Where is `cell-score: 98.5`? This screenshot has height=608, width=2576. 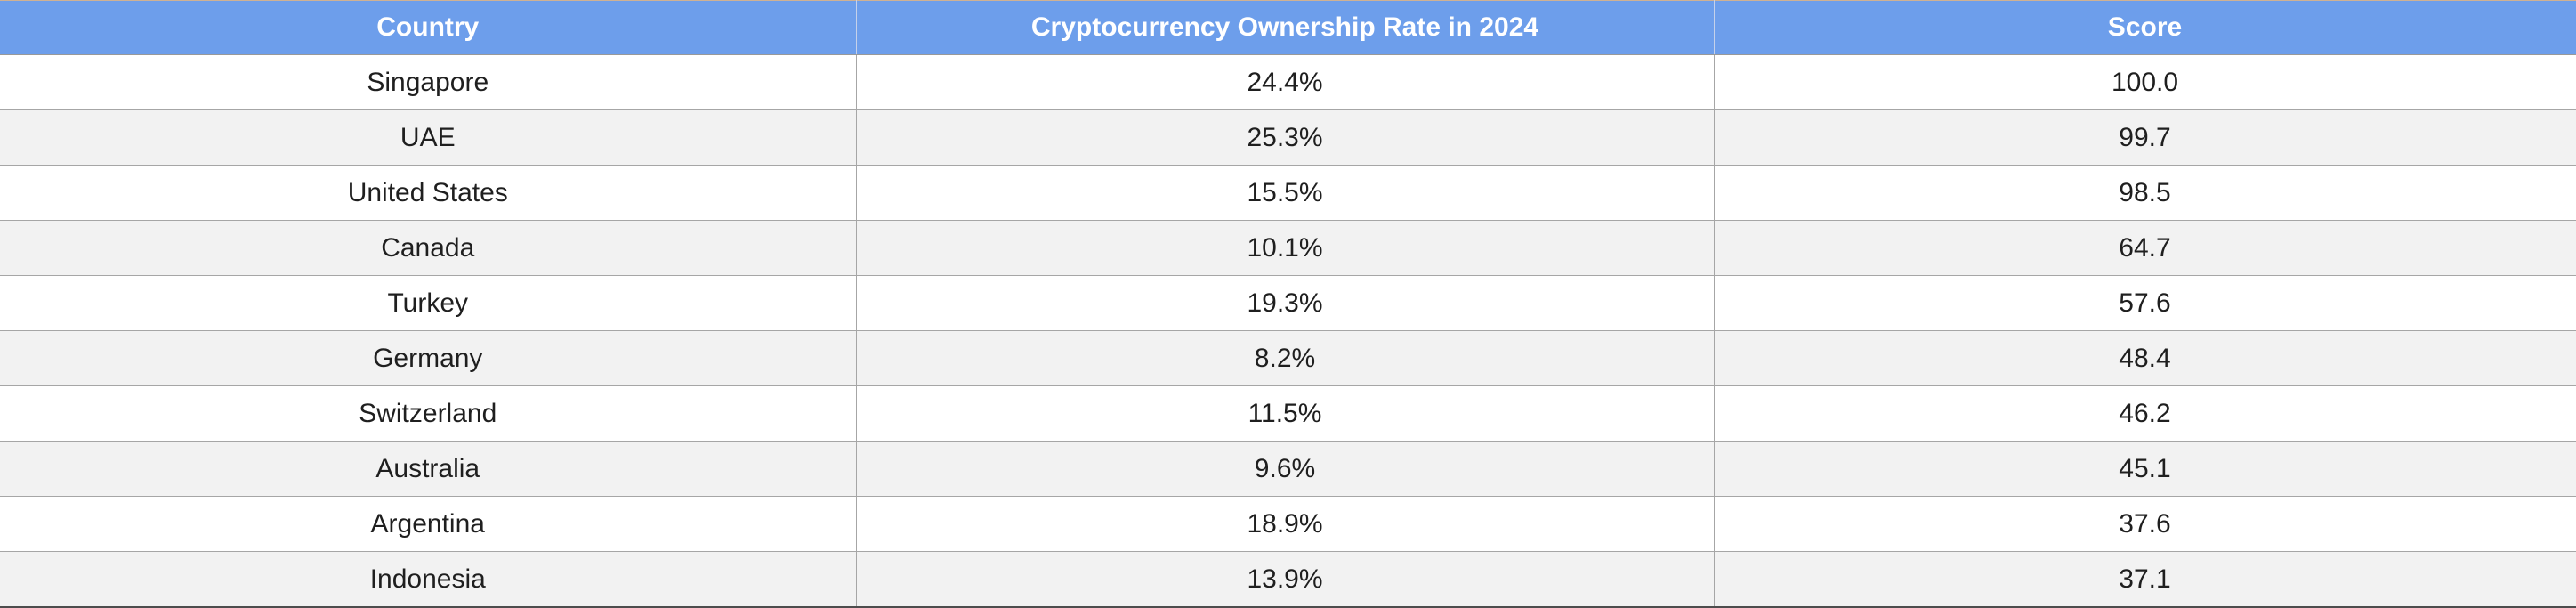
cell-score: 98.5 is located at coordinates (2144, 193).